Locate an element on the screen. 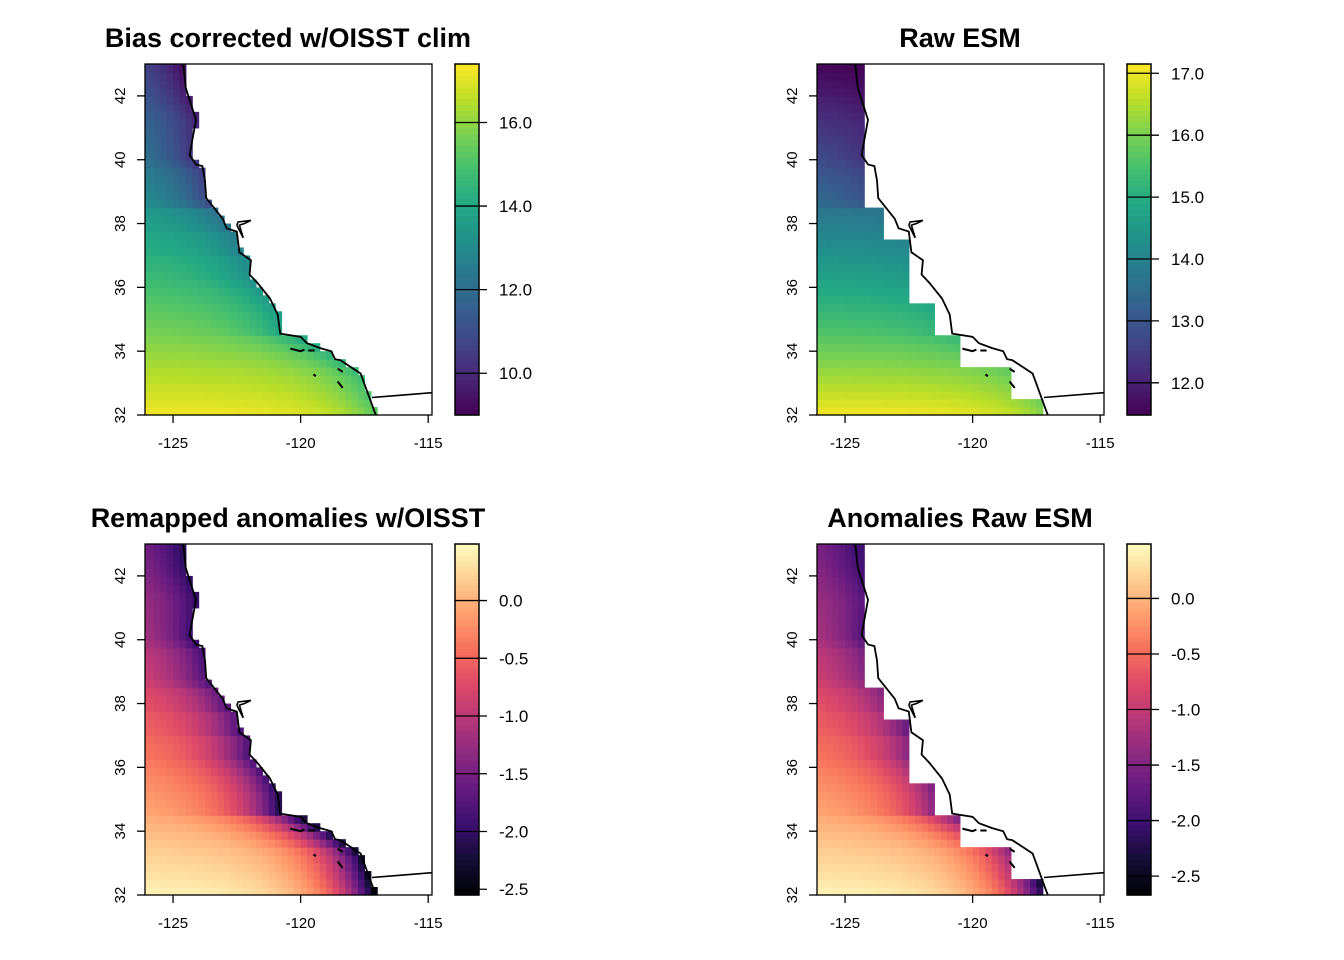  colorbar: 12.013.014.015.016.017.0 is located at coordinates (1165, 239).